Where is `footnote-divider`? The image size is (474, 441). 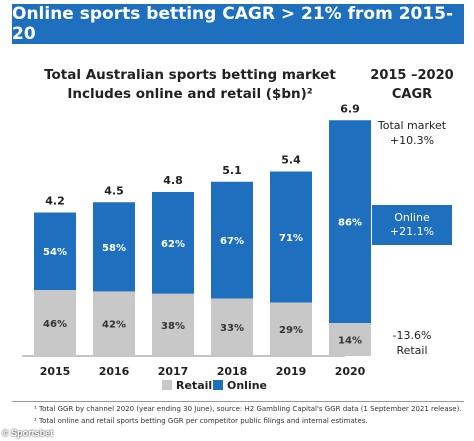 footnote-divider is located at coordinates (238, 401).